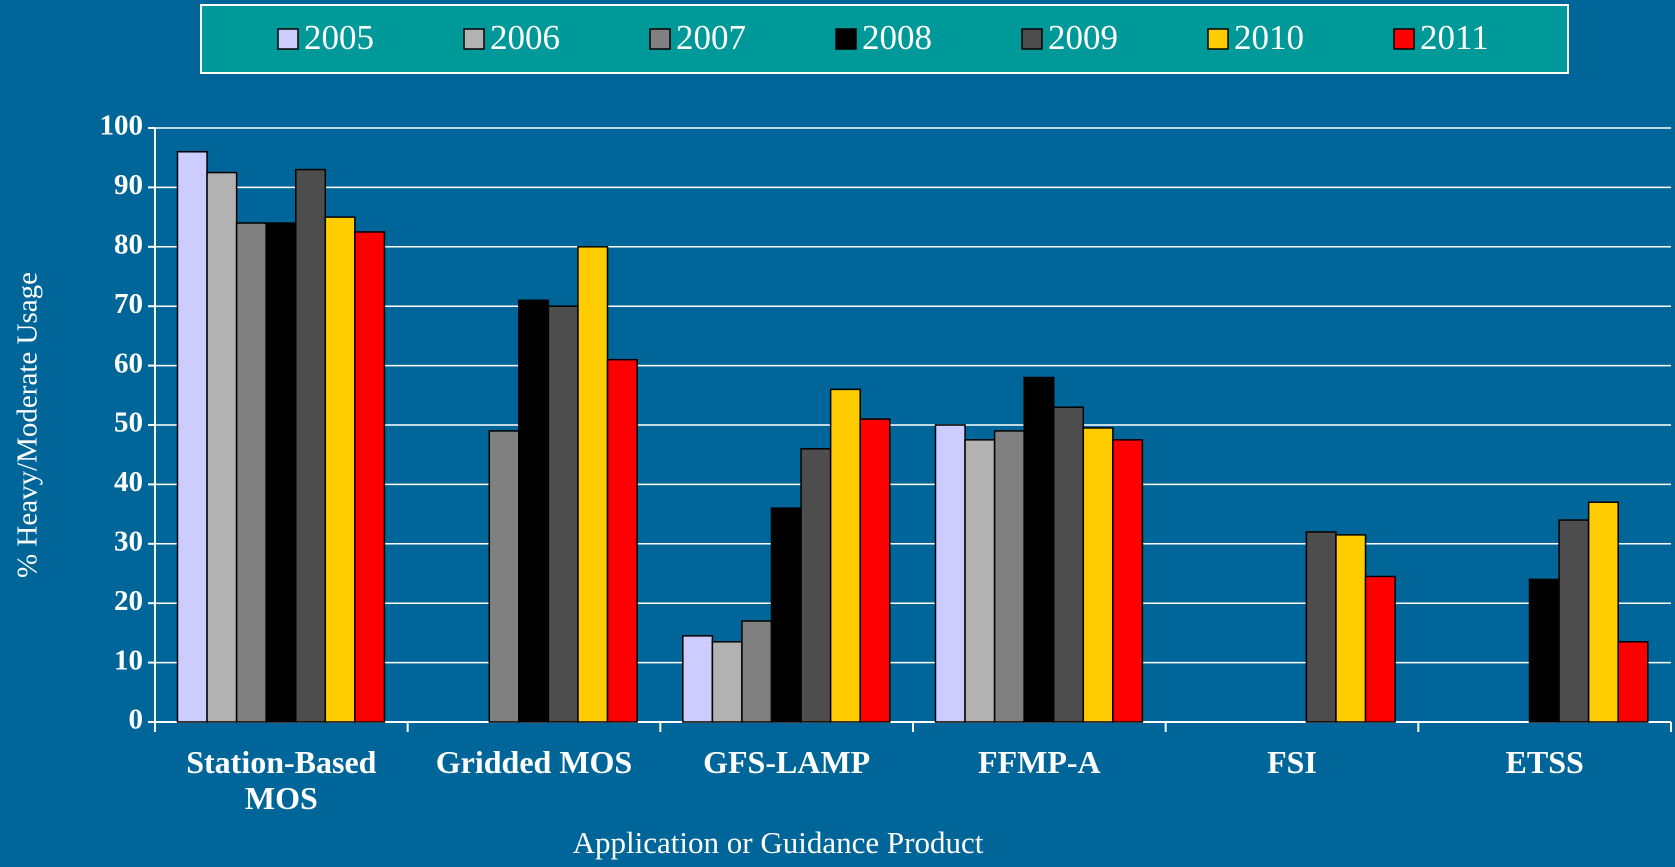  What do you see at coordinates (122, 126) in the screenshot?
I see `y-tick-label: 100` at bounding box center [122, 126].